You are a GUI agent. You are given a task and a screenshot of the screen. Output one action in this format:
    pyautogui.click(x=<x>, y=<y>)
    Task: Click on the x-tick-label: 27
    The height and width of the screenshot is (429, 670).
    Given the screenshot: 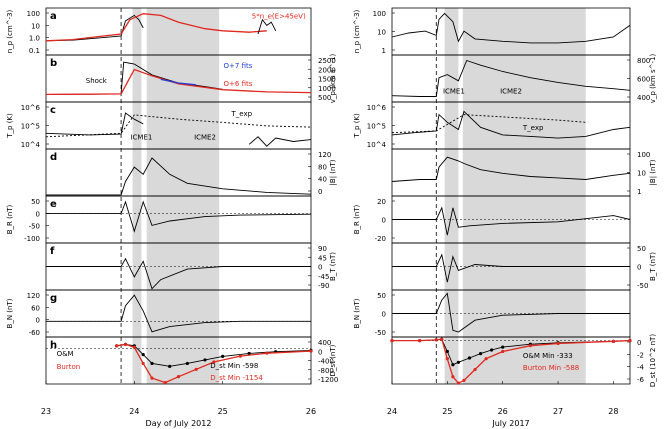 What is the action you would take?
    pyautogui.click(x=558, y=411)
    